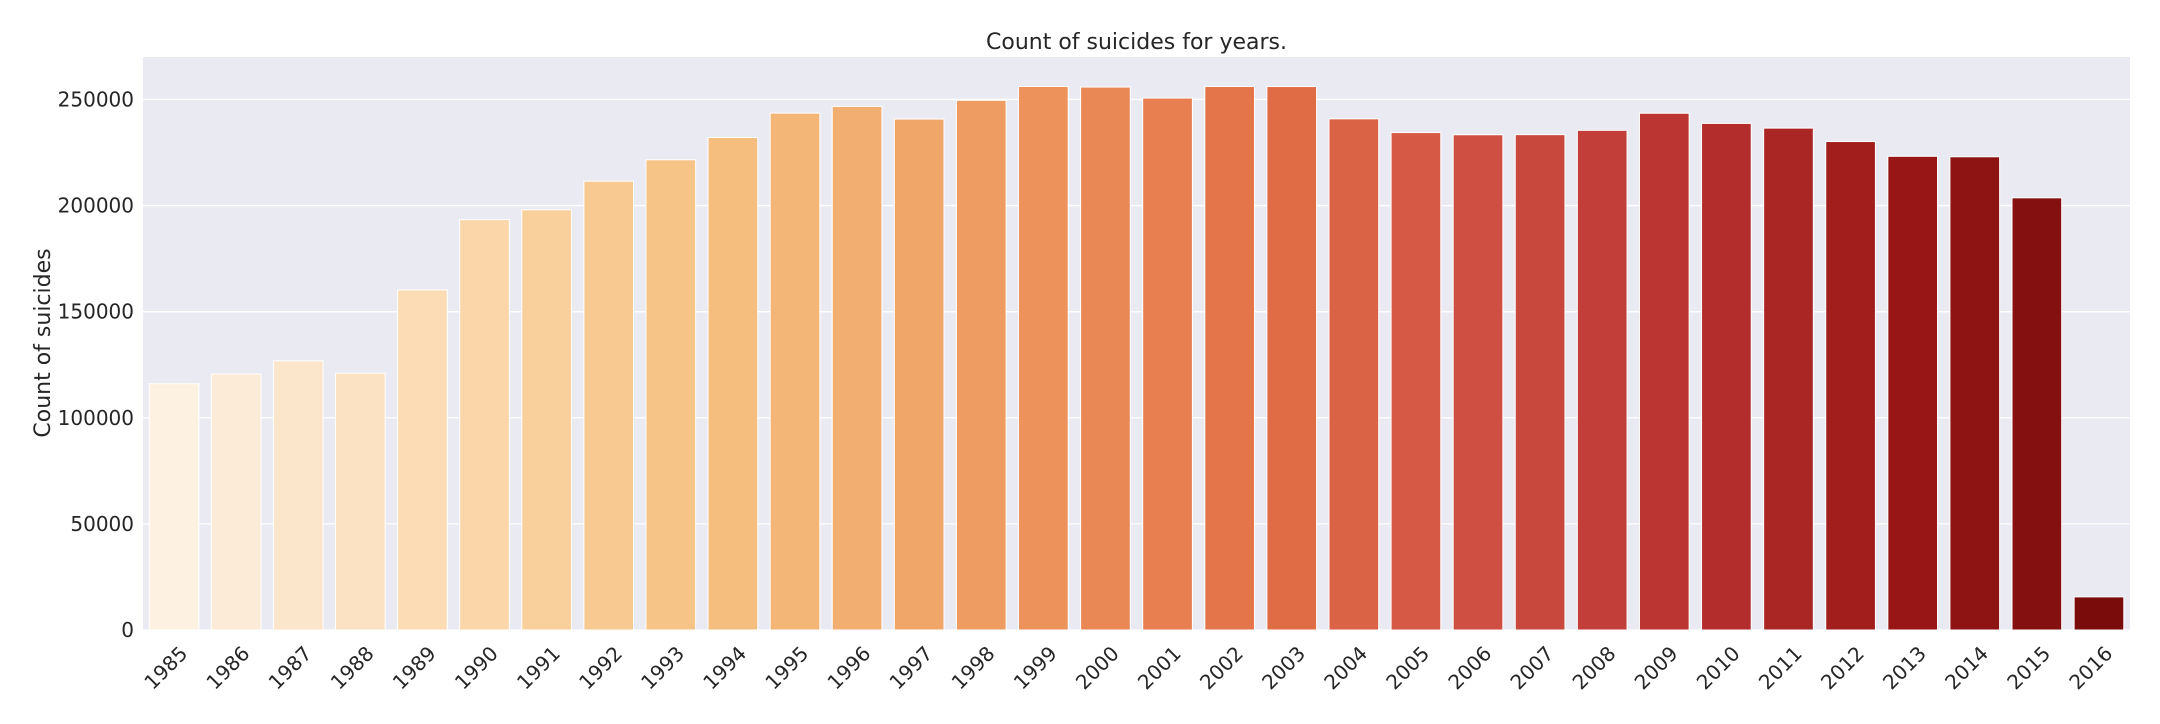 The width and height of the screenshot is (2160, 724). I want to click on bar-2000, so click(1105, 358).